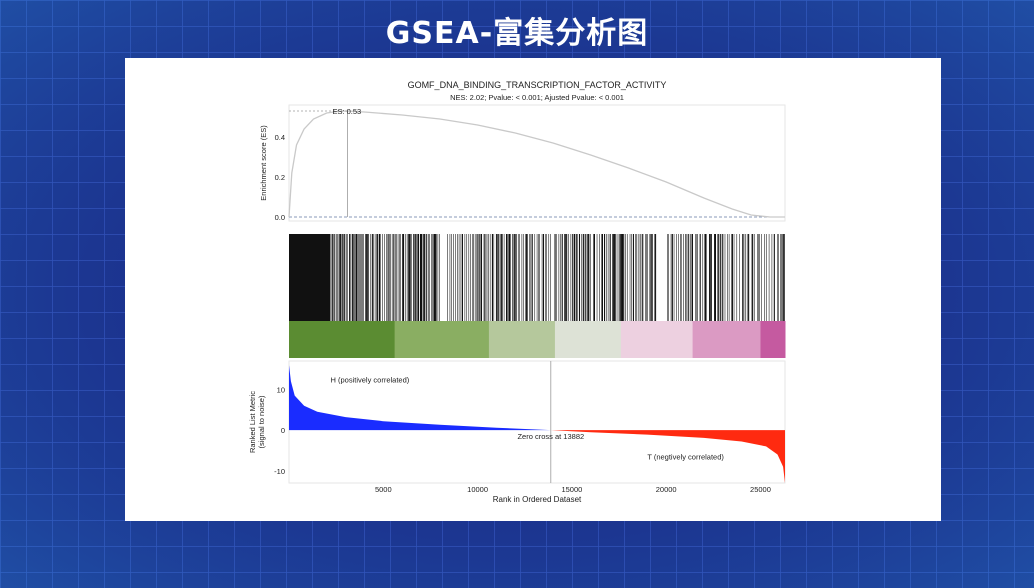 Image resolution: width=1034 pixels, height=588 pixels. I want to click on es-panel-frame, so click(537, 163).